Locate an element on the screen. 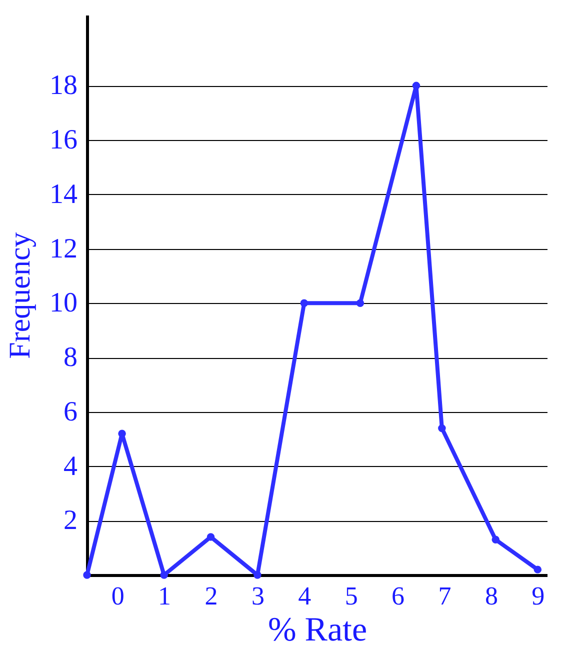 Image resolution: width=567 pixels, height=652 pixels. y-tick-label: 18 is located at coordinates (64, 86).